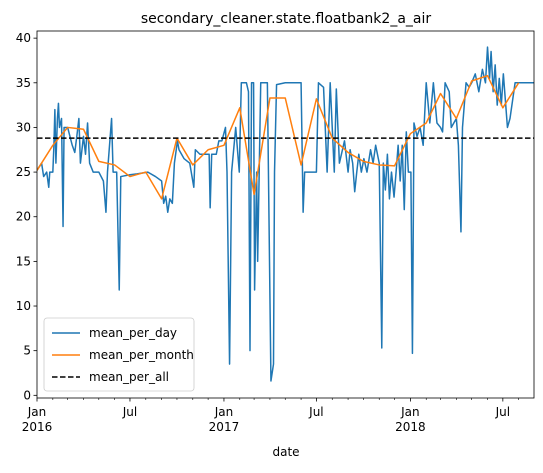 This screenshot has height=473, width=543. I want to click on y-tick-label: 5, so click(27, 351).